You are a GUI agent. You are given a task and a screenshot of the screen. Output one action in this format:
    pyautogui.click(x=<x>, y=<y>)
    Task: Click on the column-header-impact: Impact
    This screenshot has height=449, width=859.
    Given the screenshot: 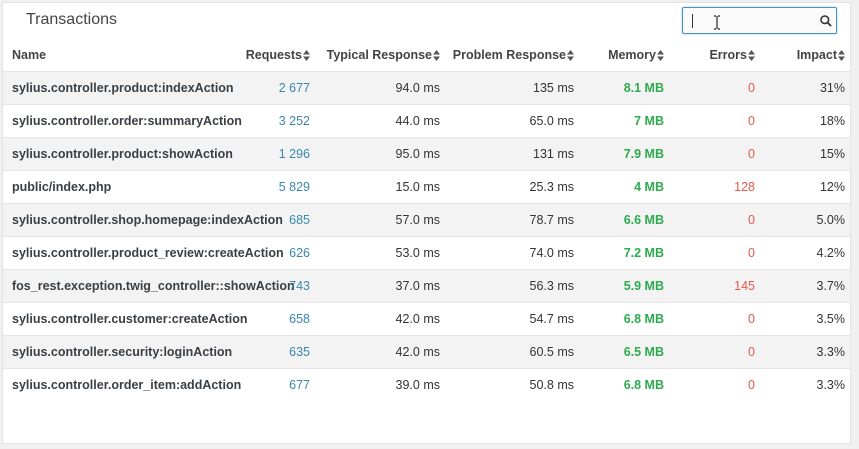 What is the action you would take?
    pyautogui.click(x=806, y=55)
    